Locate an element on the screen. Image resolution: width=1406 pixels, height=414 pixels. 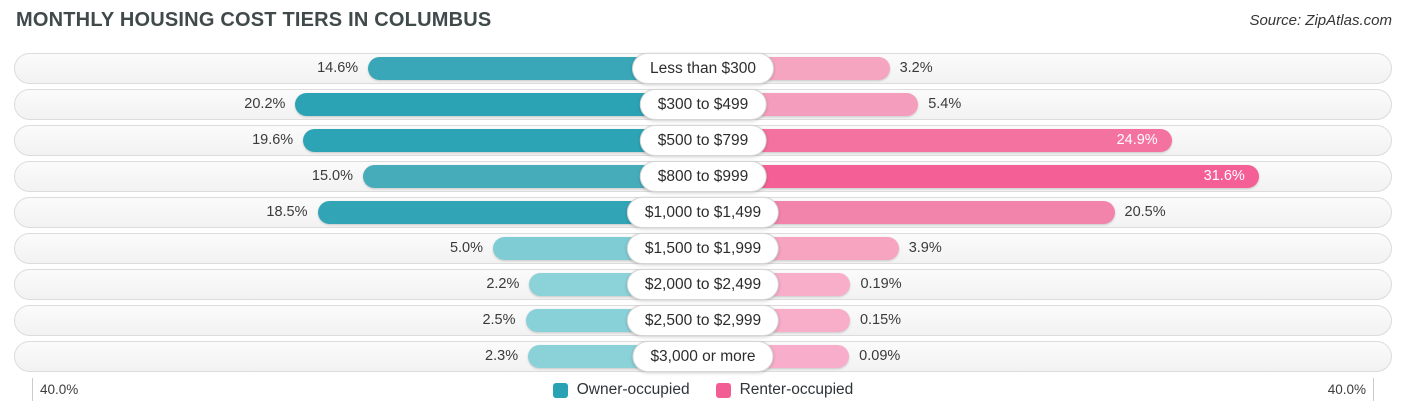
chart-title: Monthly Housing Cost Tiers in Columbus is located at coordinates (254, 20).